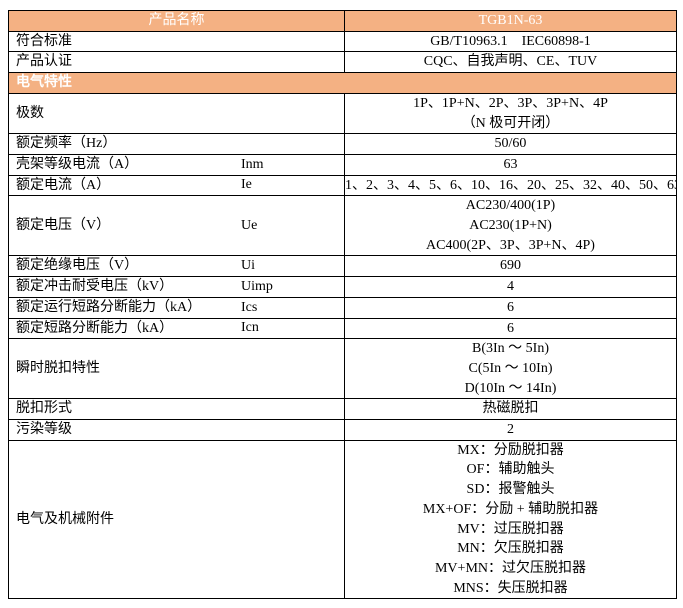  What do you see at coordinates (510, 113) in the screenshot?
I see `poles-value-cell: 1P、1P+N、2P、3P、3P+N、4P （N 极可开闭）` at bounding box center [510, 113].